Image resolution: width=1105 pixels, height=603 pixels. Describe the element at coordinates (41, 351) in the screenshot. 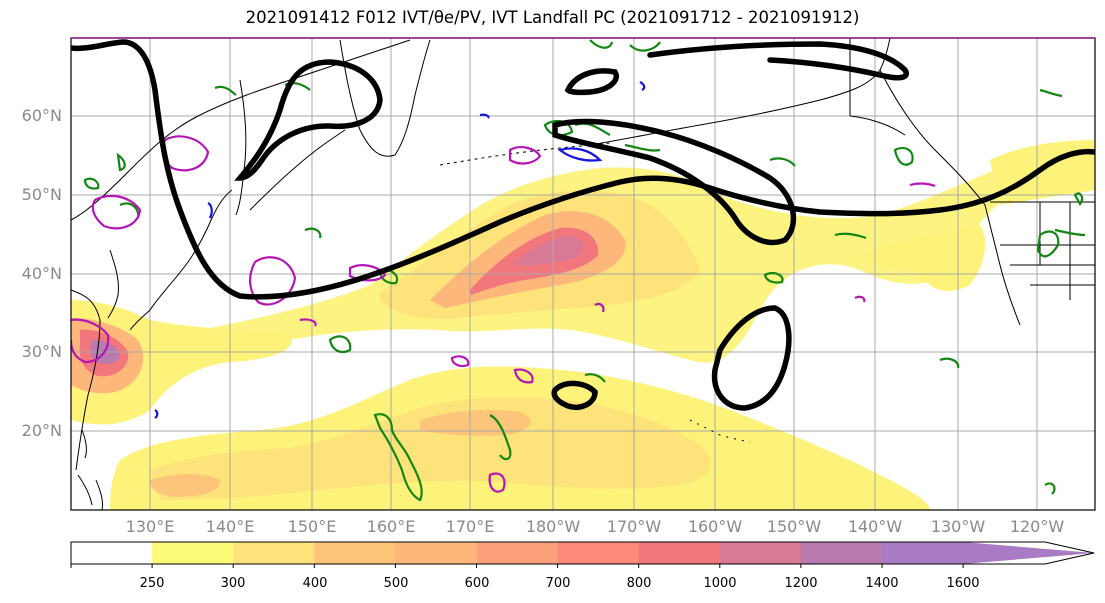

I see `lat-label-30n: 30°N` at that location.